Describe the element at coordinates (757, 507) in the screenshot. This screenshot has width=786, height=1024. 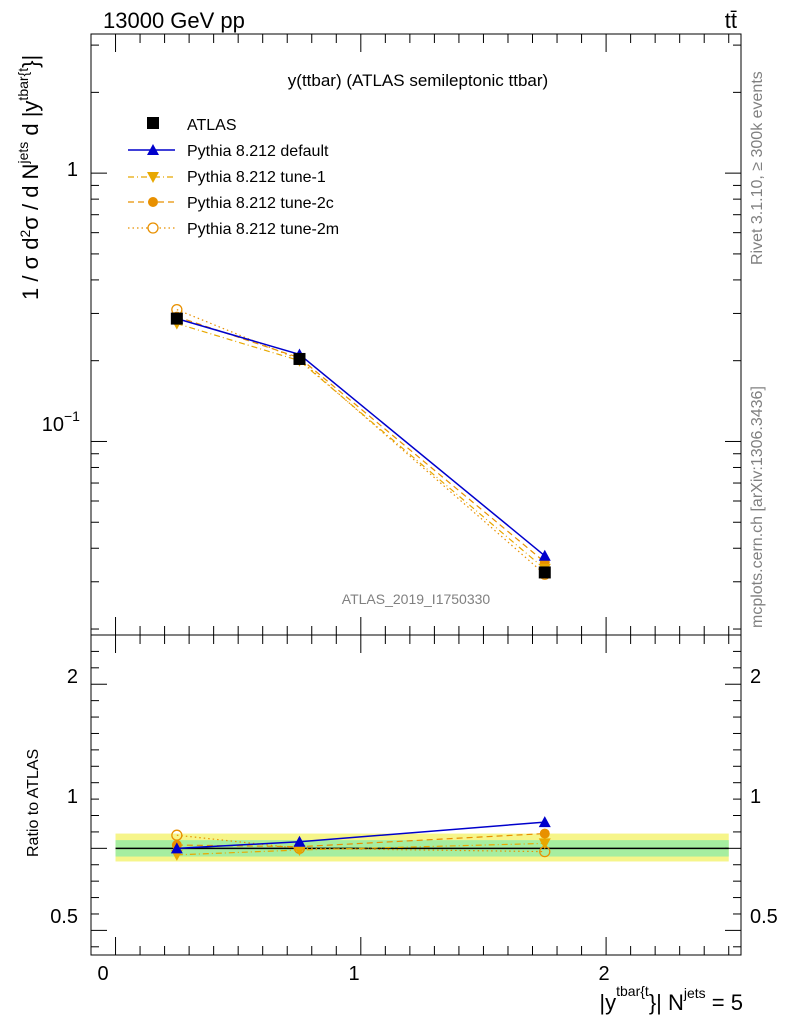
I see `mcplots-label: mcplots.cern.ch [arXiv:1306.3436]` at that location.